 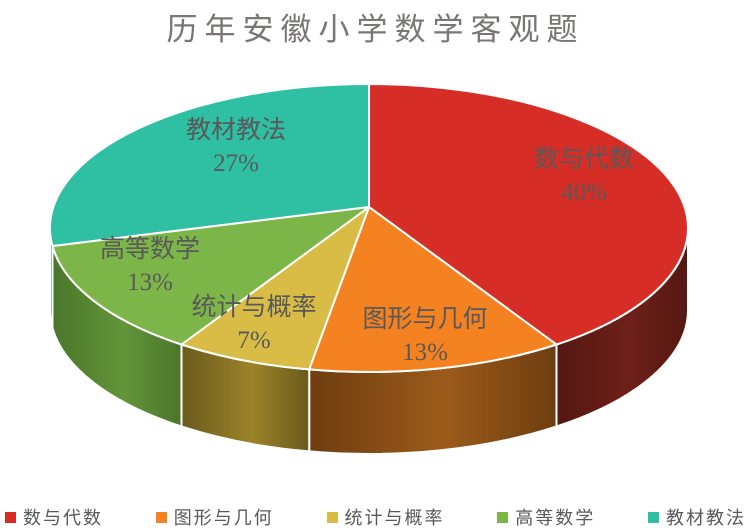 What do you see at coordinates (706, 518) in the screenshot?
I see `legend-label: 教材教法` at bounding box center [706, 518].